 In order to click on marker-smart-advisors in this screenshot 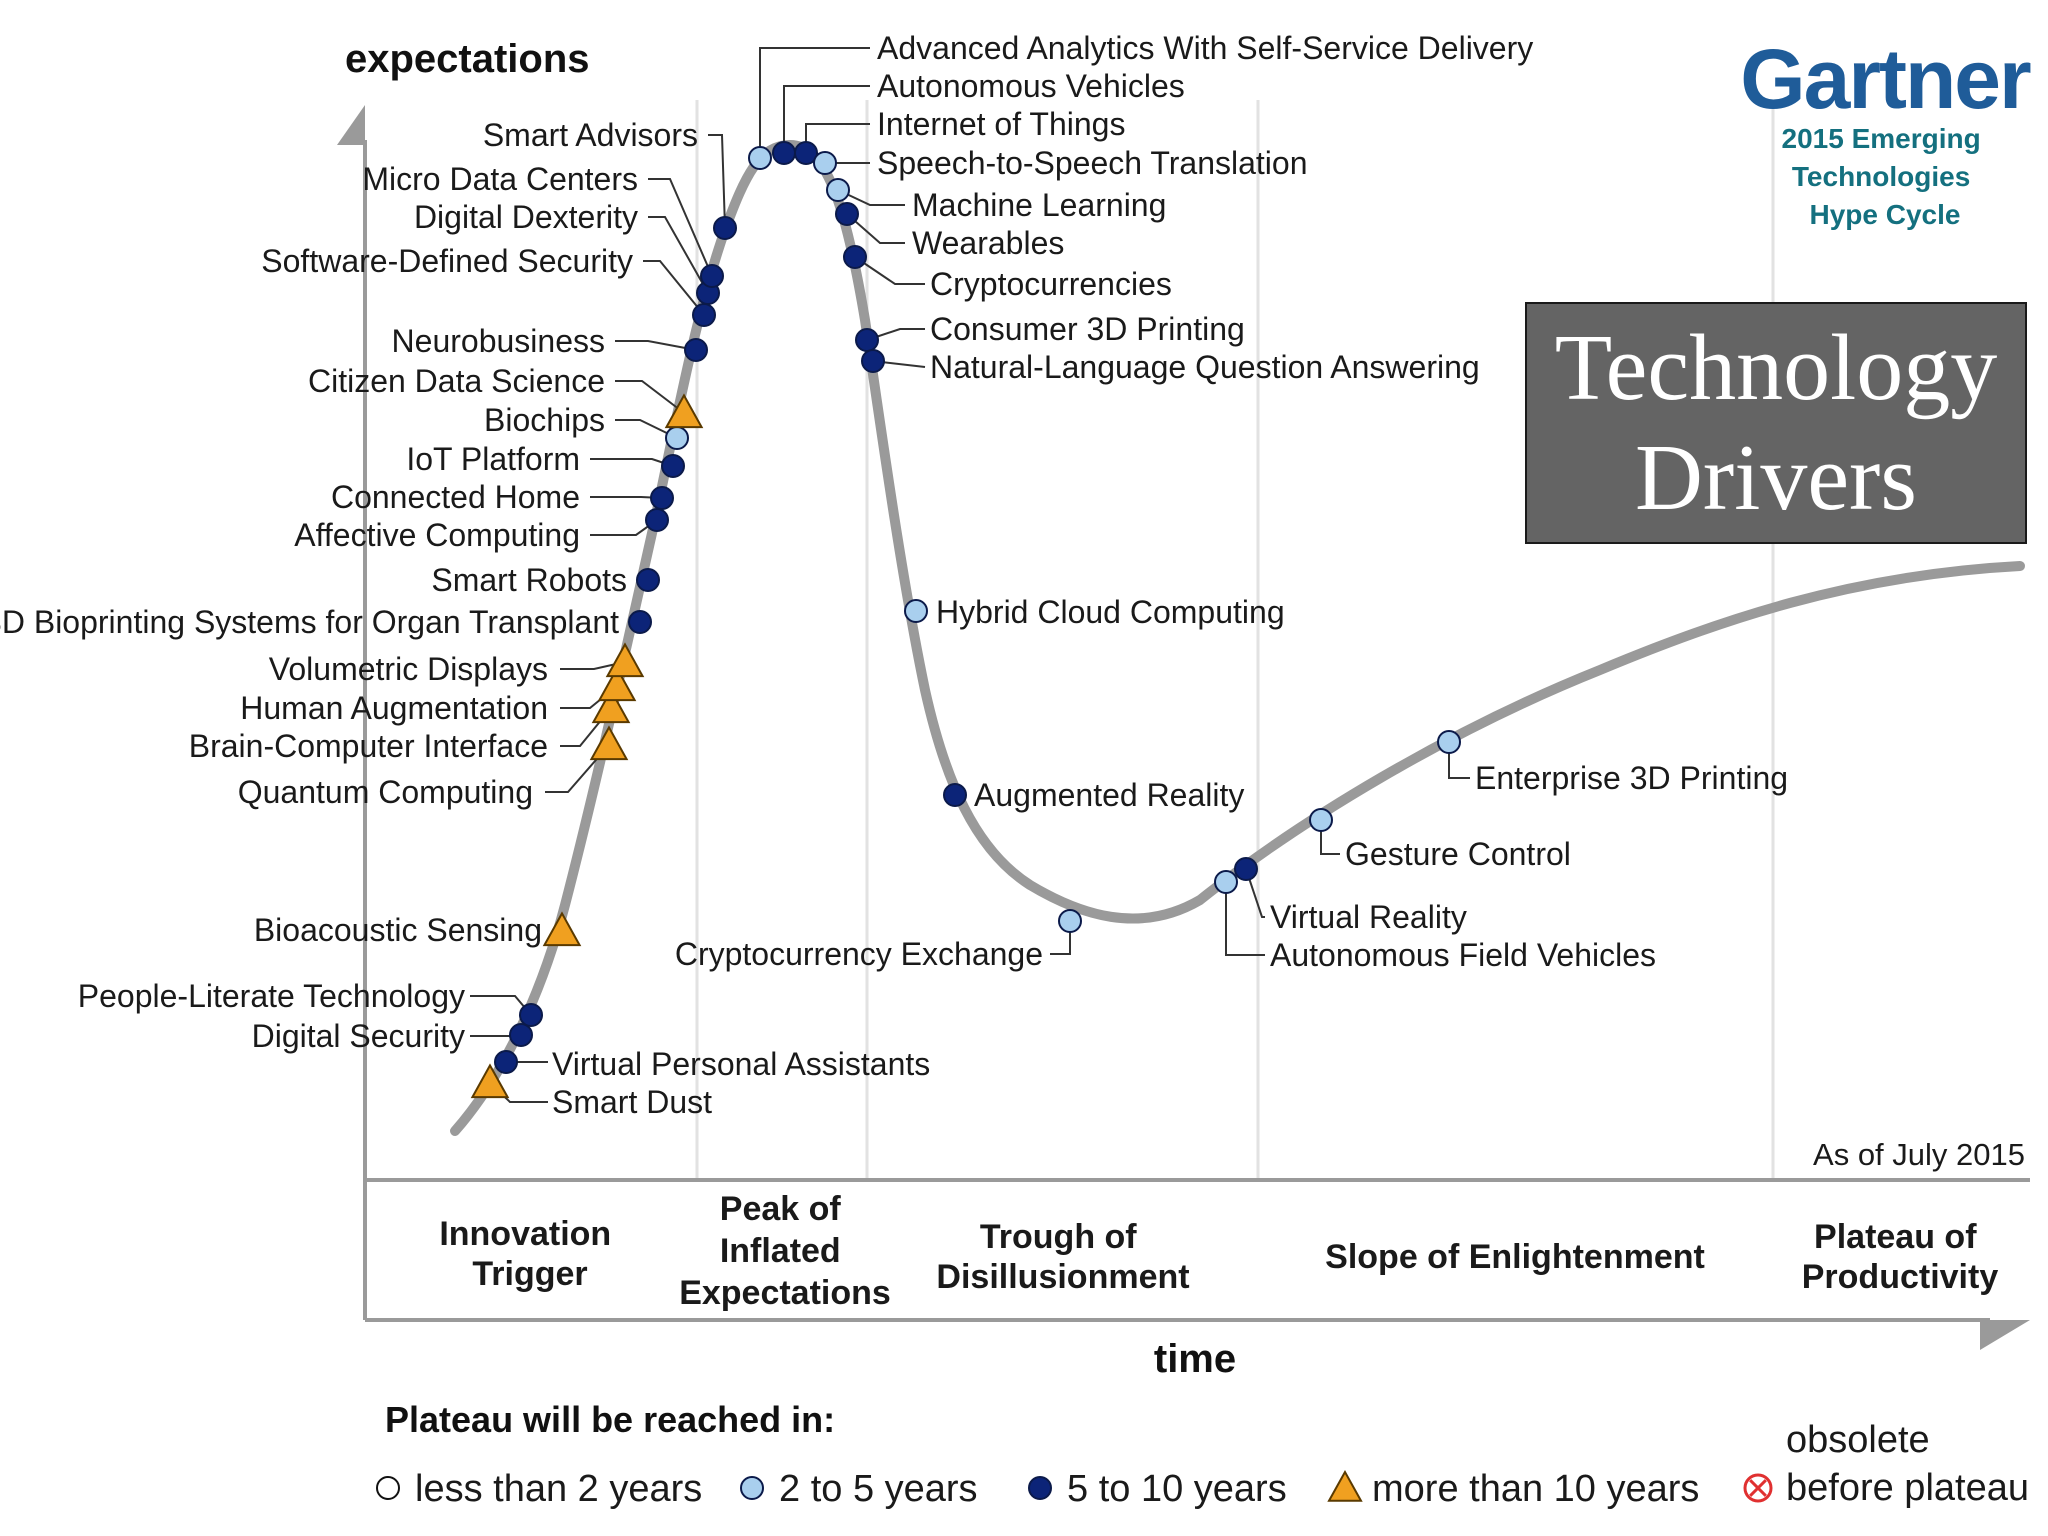, I will do `click(725, 228)`.